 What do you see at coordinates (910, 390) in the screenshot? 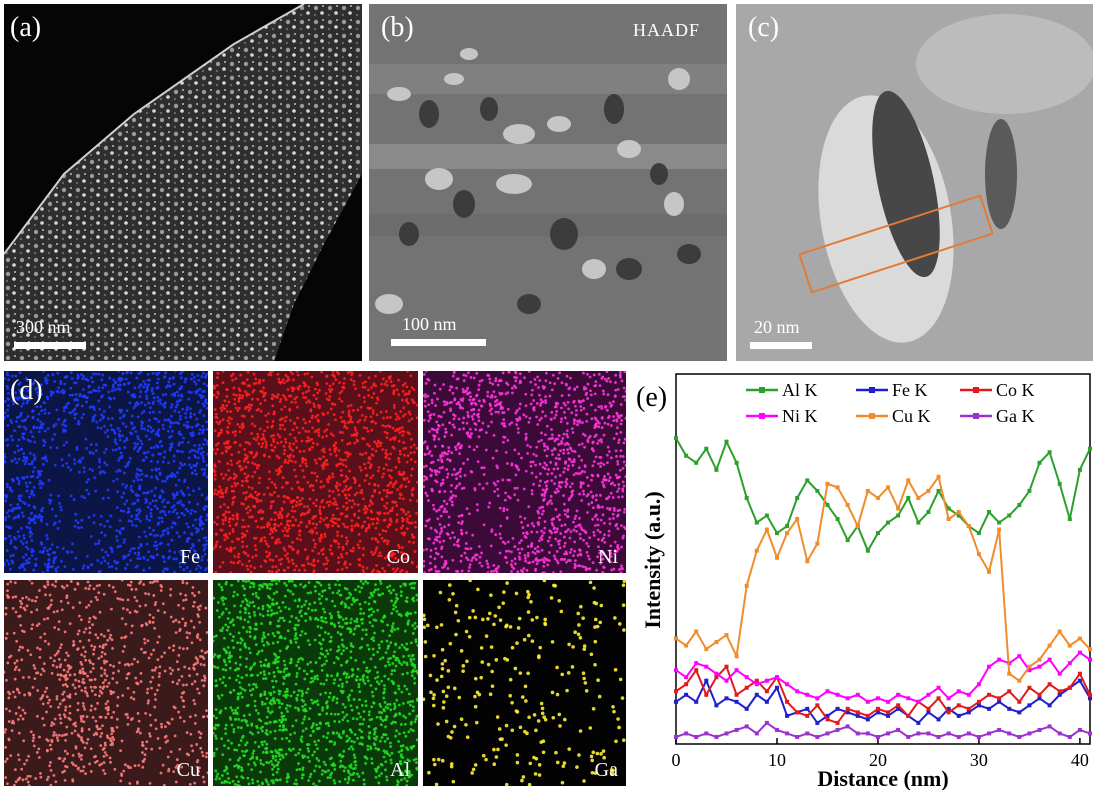
I see `legend-entry: Fe K` at bounding box center [910, 390].